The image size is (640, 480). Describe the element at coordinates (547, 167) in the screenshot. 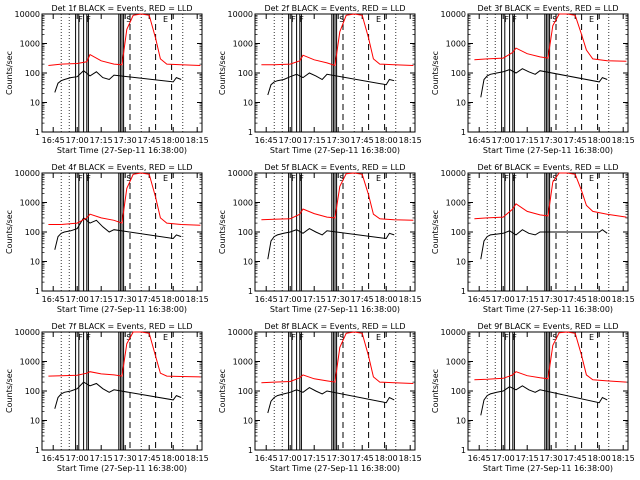

I see `panel-title: Det 6f BLACK = Events, RED = LLD` at that location.